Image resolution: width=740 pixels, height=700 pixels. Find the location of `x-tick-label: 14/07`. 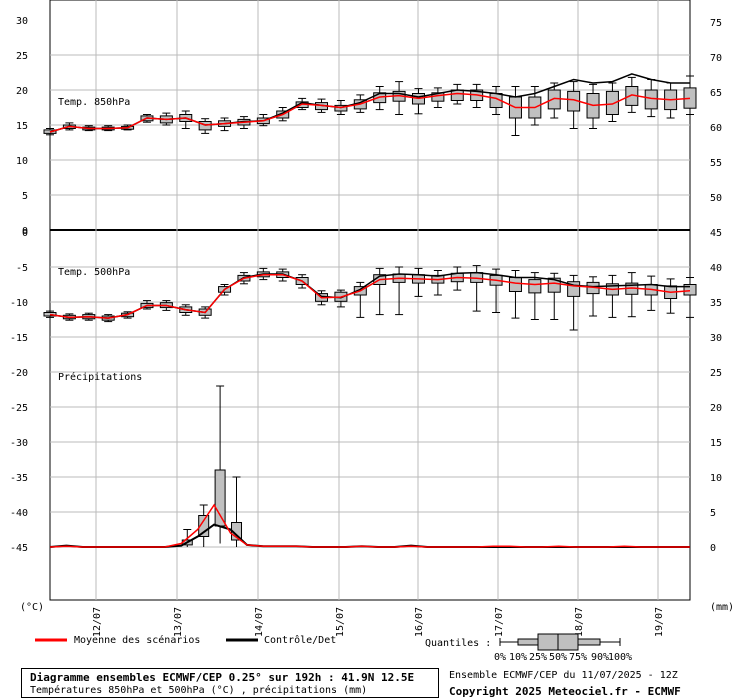

x-tick-label: 14/07 is located at coordinates (259, 622).